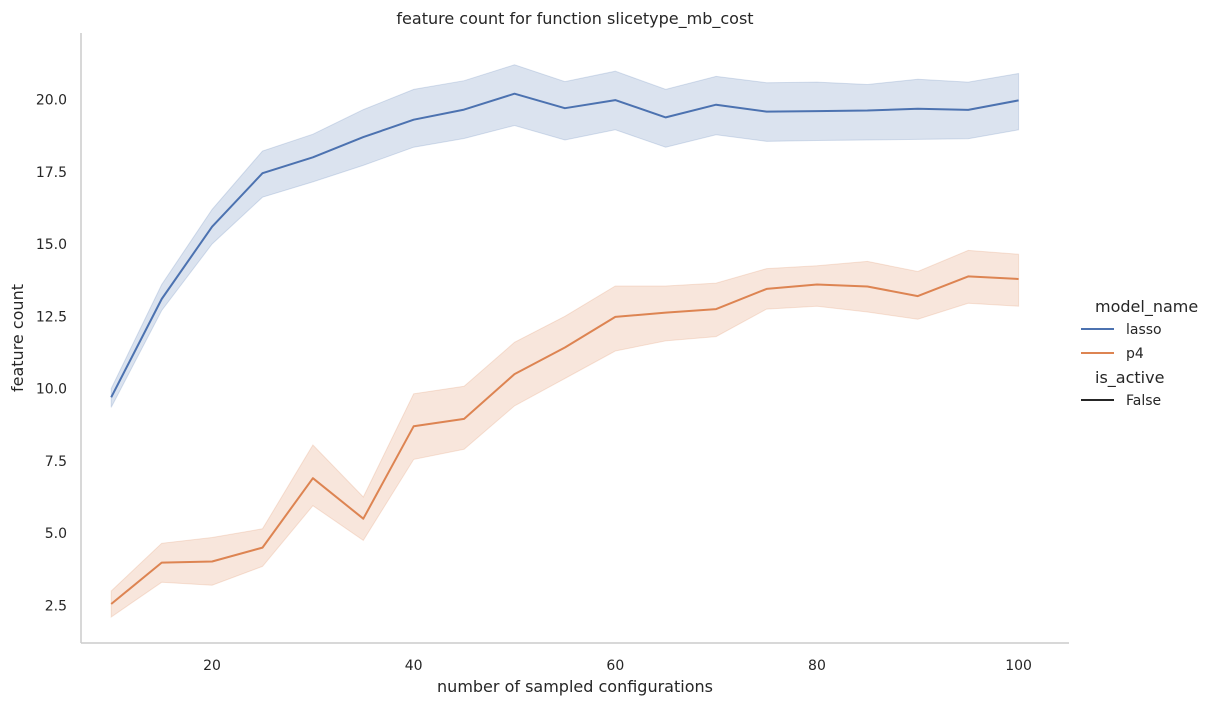 This screenshot has width=1215, height=706. I want to click on x-ticks: 20 40 60 80 100, so click(617, 666).